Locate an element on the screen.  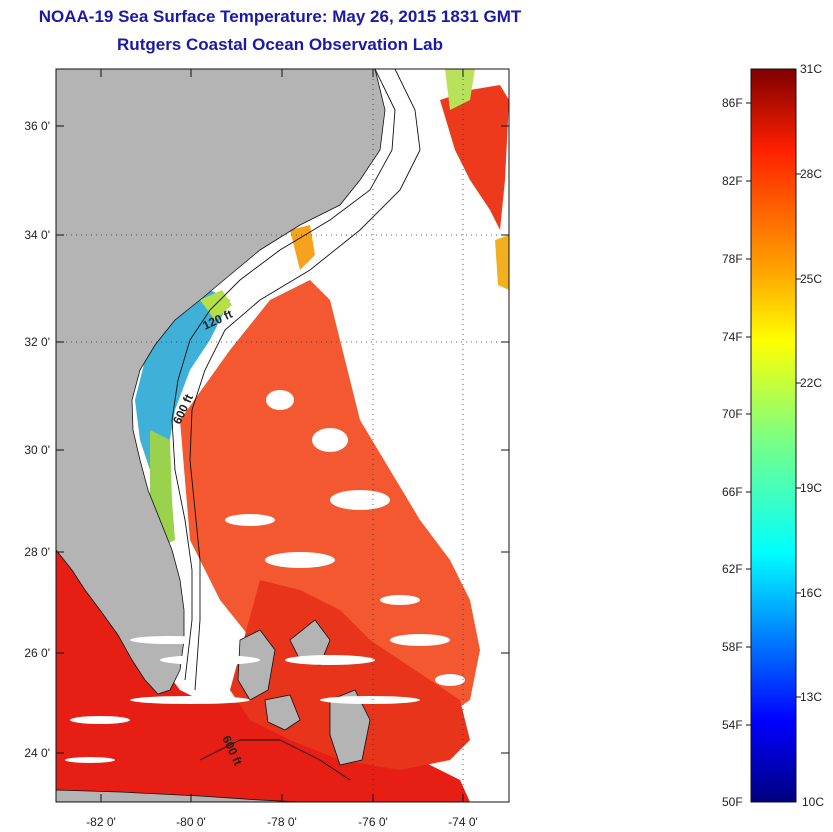
lat-label: 36 0' is located at coordinates (37, 126).